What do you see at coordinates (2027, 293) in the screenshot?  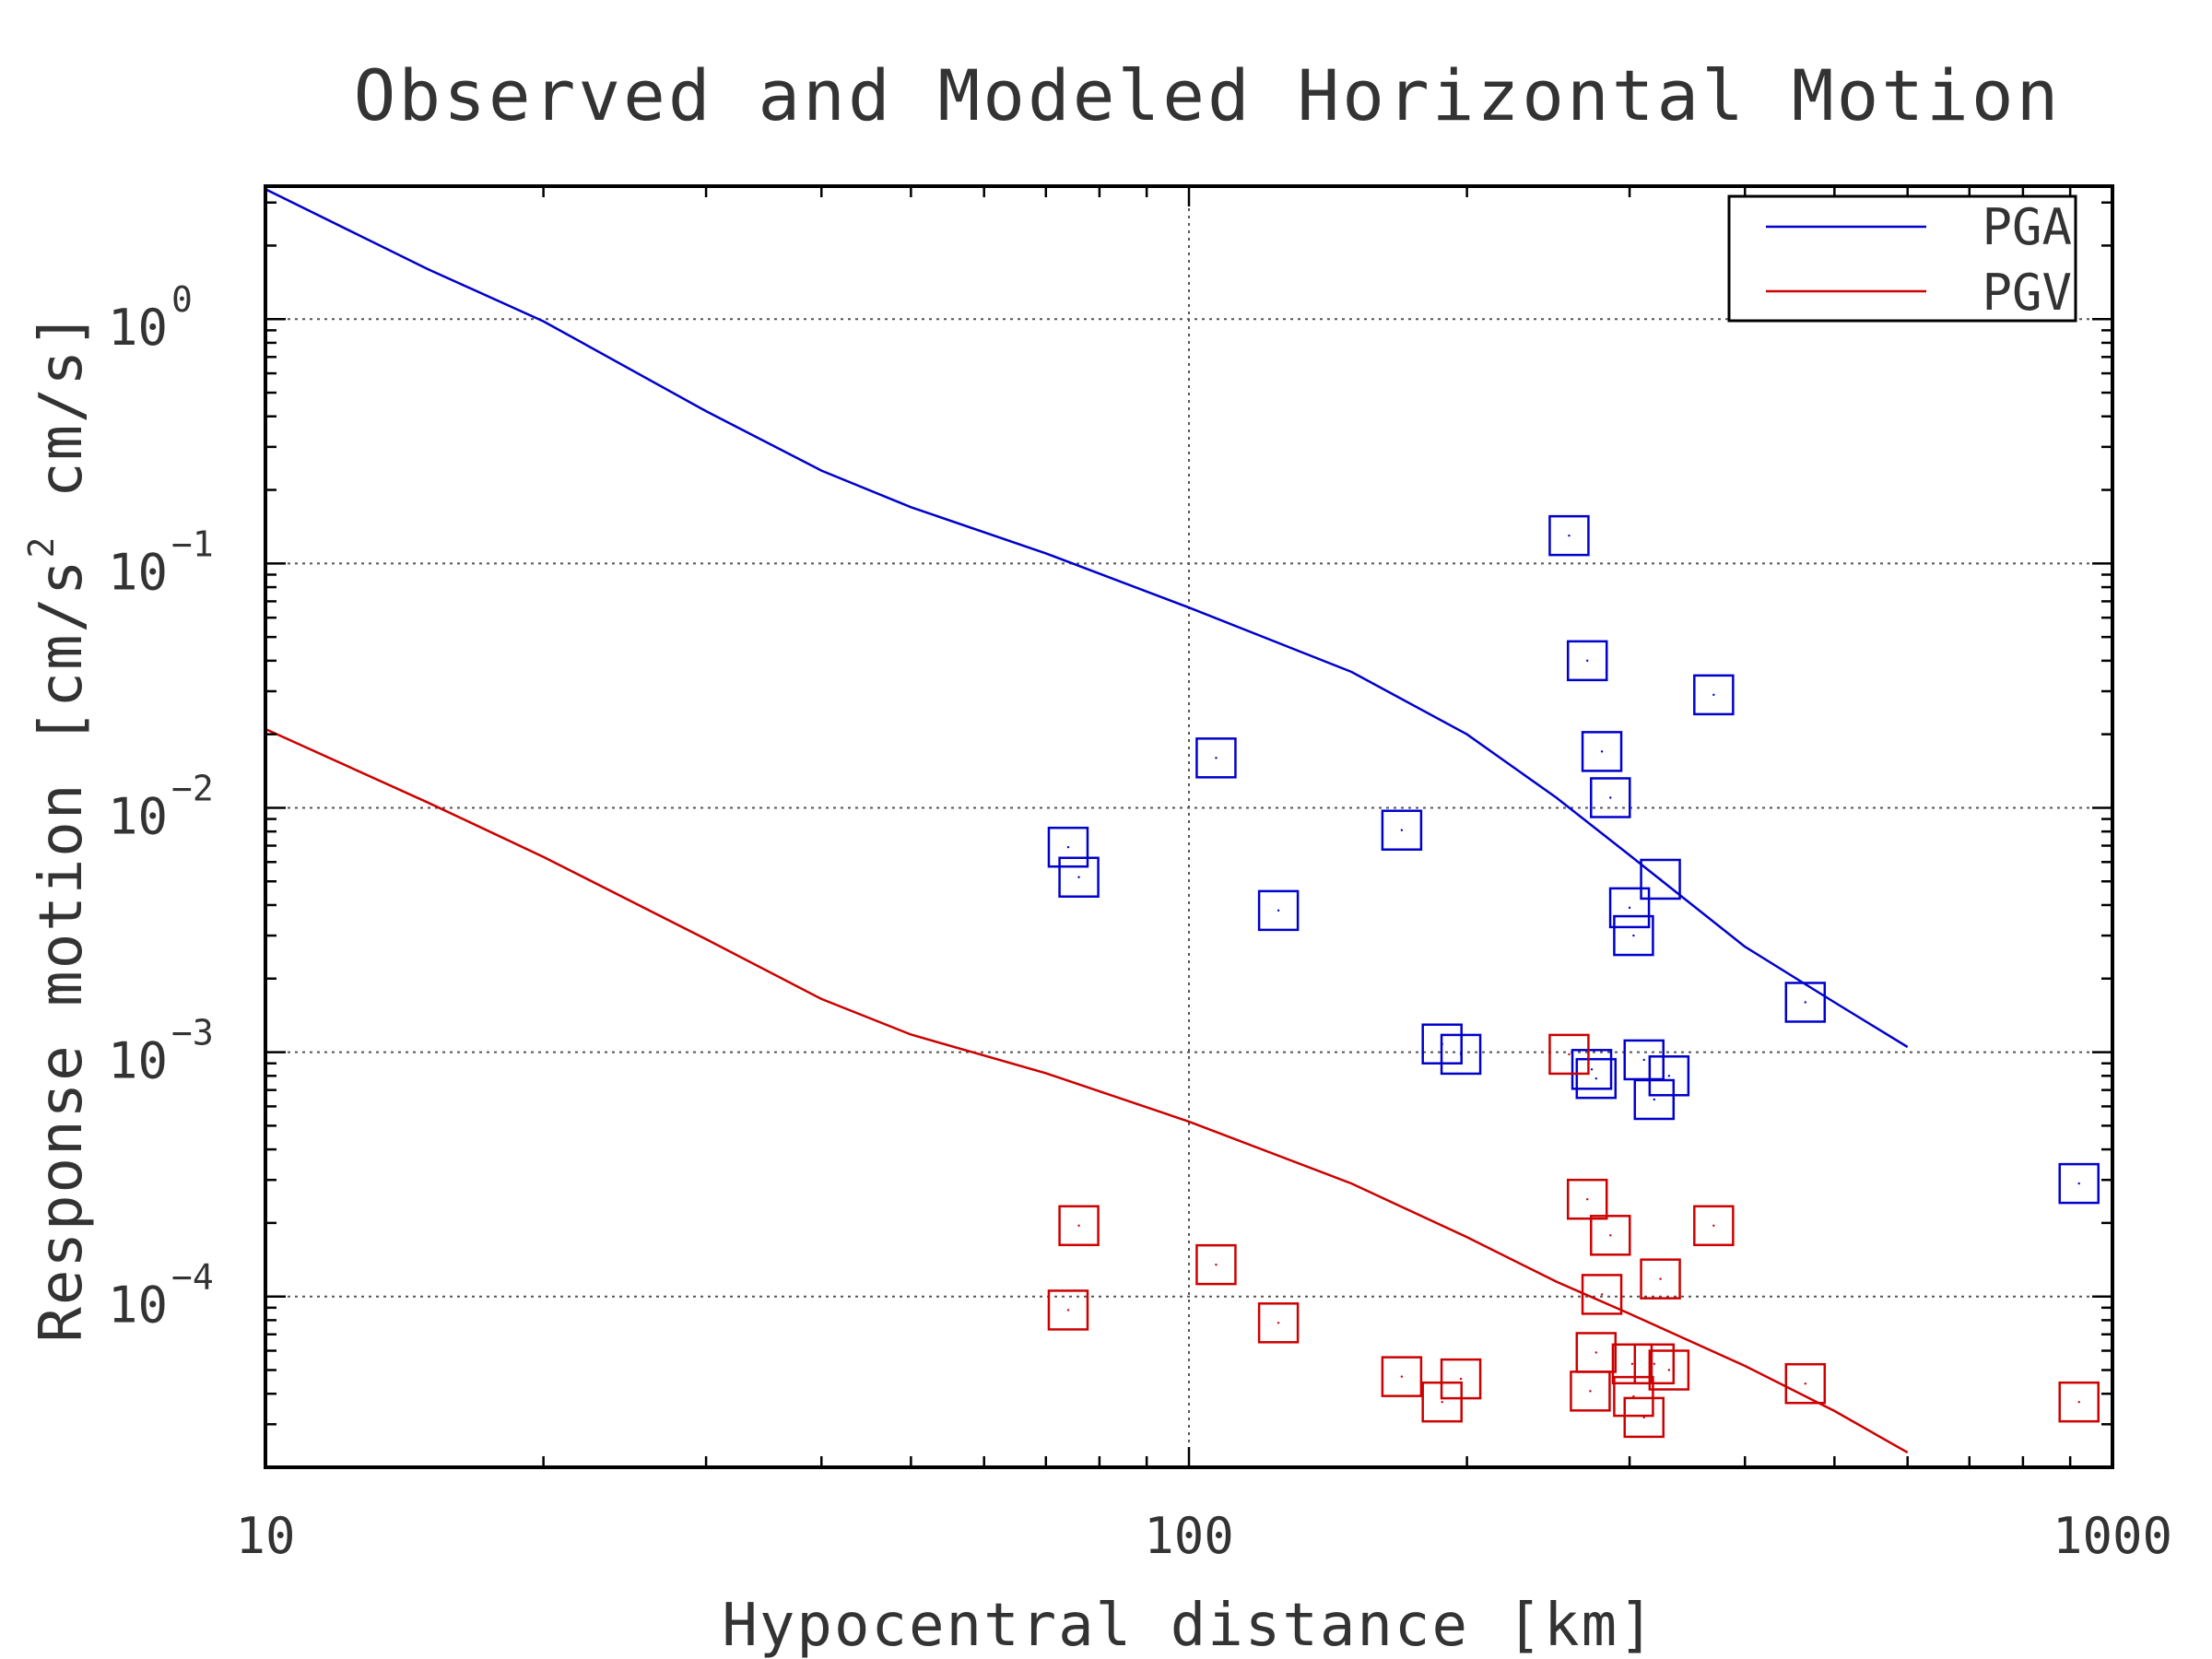 I see `legend-label-pgv: PGV` at bounding box center [2027, 293].